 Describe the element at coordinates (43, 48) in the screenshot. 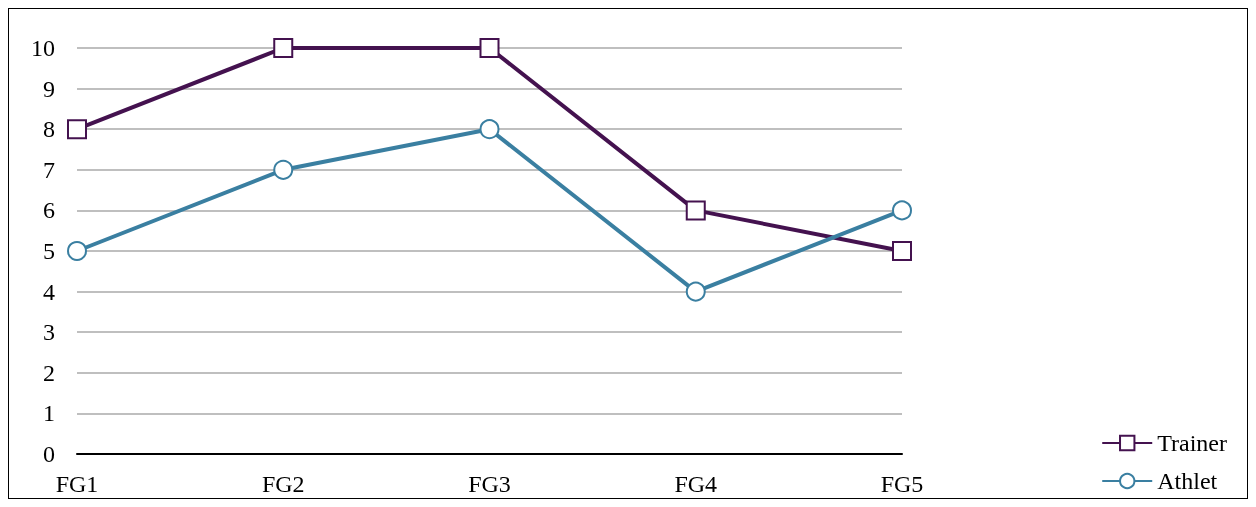

I see `y-tick-label: 10` at that location.